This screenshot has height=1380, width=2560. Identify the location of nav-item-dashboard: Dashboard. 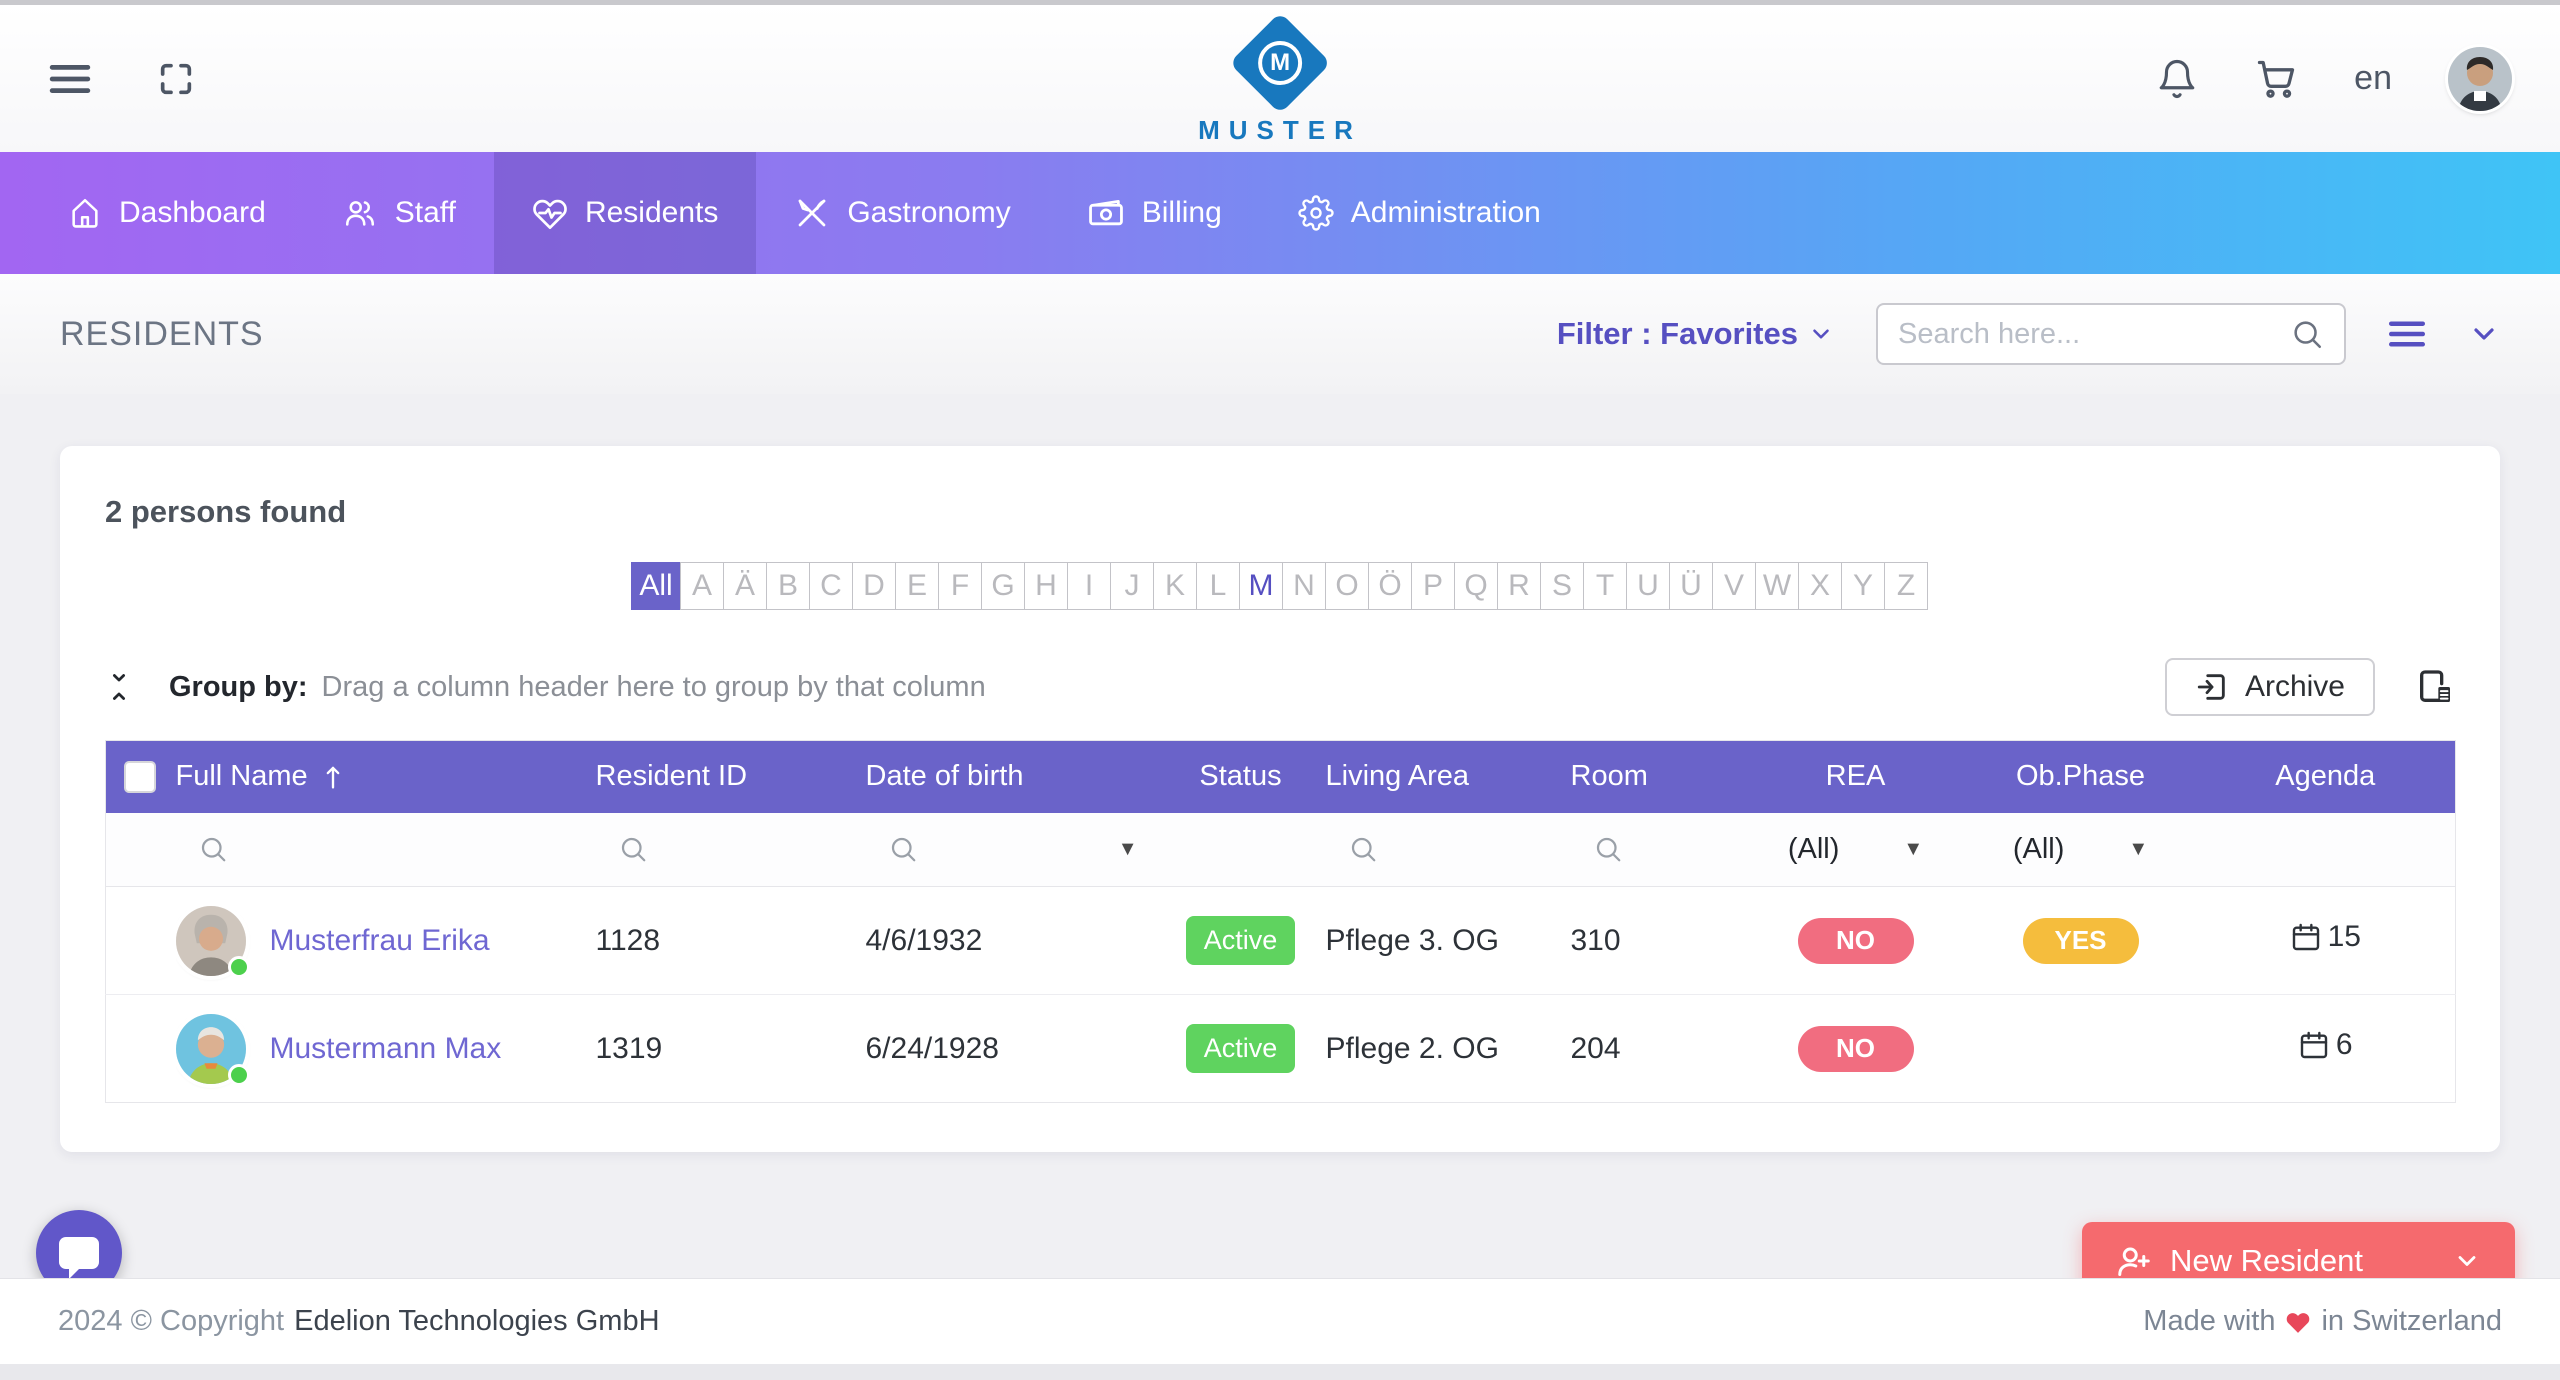
(167, 213).